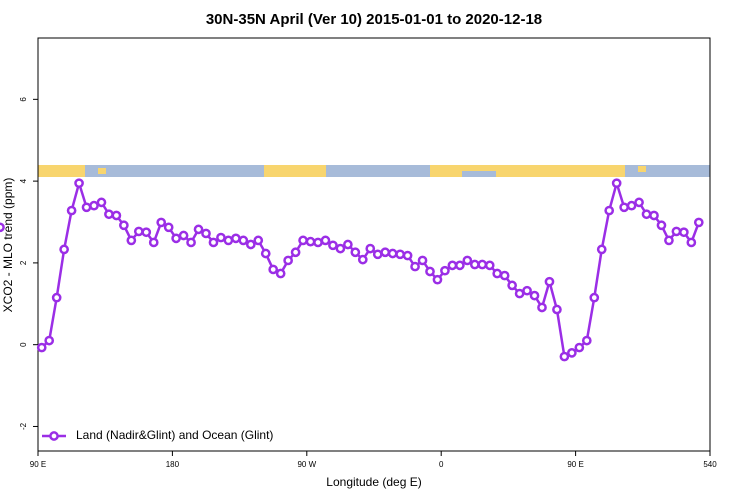  What do you see at coordinates (23, 426) in the screenshot?
I see `y-tick-label: -2` at bounding box center [23, 426].